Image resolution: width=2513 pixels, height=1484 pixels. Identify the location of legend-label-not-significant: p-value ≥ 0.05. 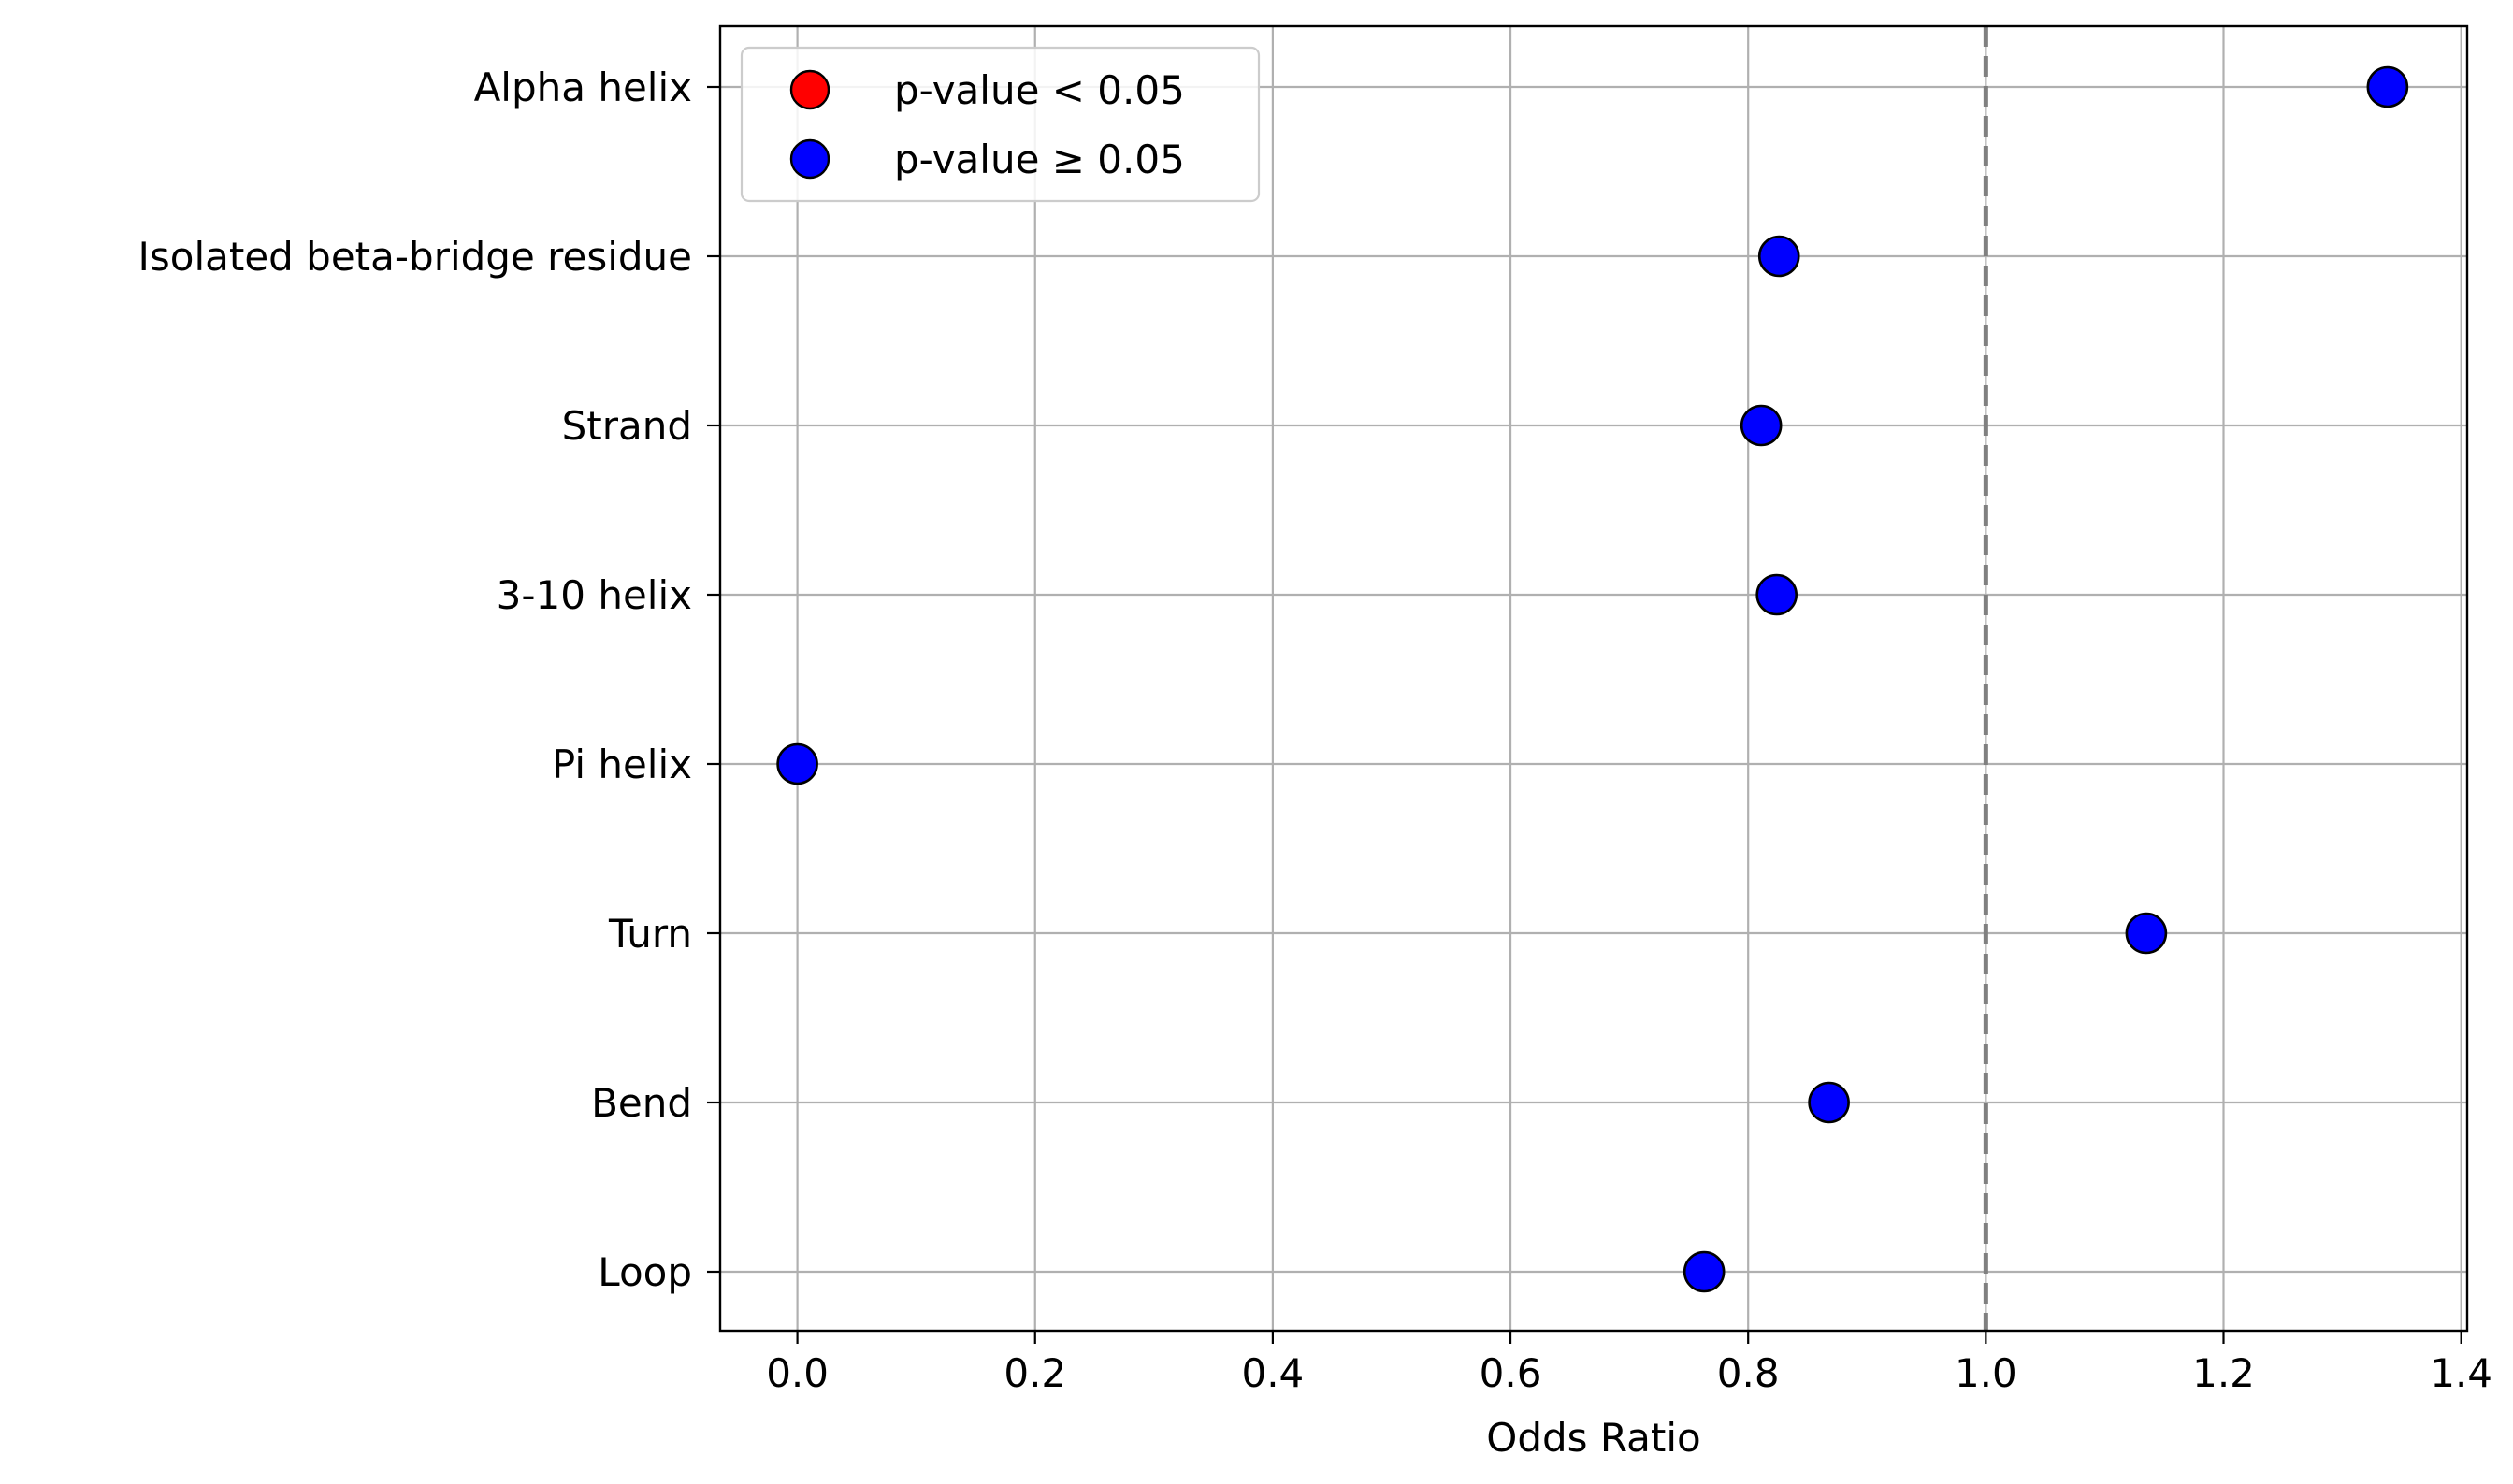
(1039, 159).